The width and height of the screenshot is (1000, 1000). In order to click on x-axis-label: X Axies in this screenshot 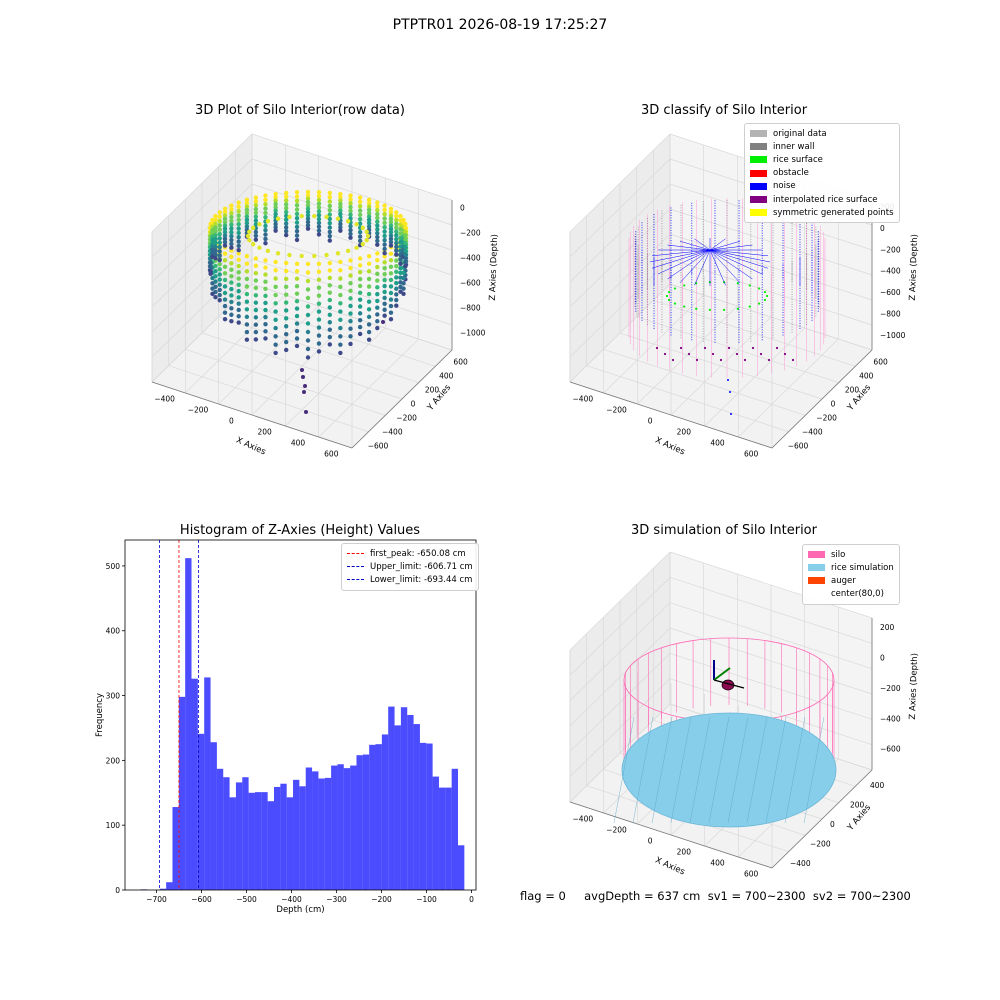, I will do `click(670, 867)`.